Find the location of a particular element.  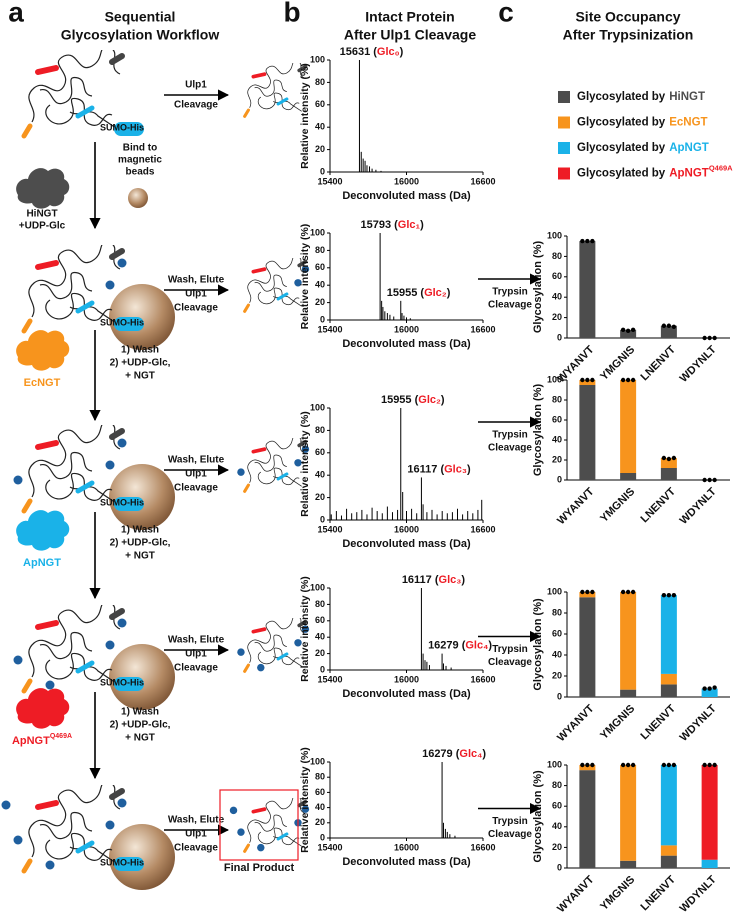

annotation-mass: 15955 ( is located at coordinates (406, 293).